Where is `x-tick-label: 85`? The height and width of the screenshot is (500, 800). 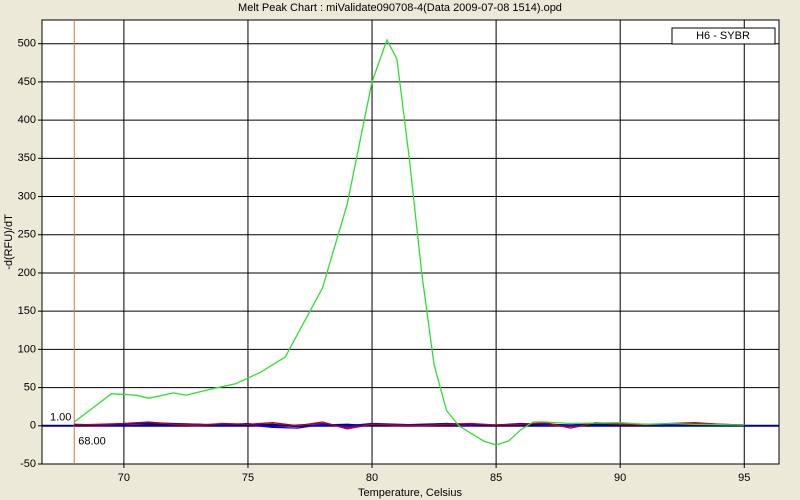
x-tick-label: 85 is located at coordinates (496, 478).